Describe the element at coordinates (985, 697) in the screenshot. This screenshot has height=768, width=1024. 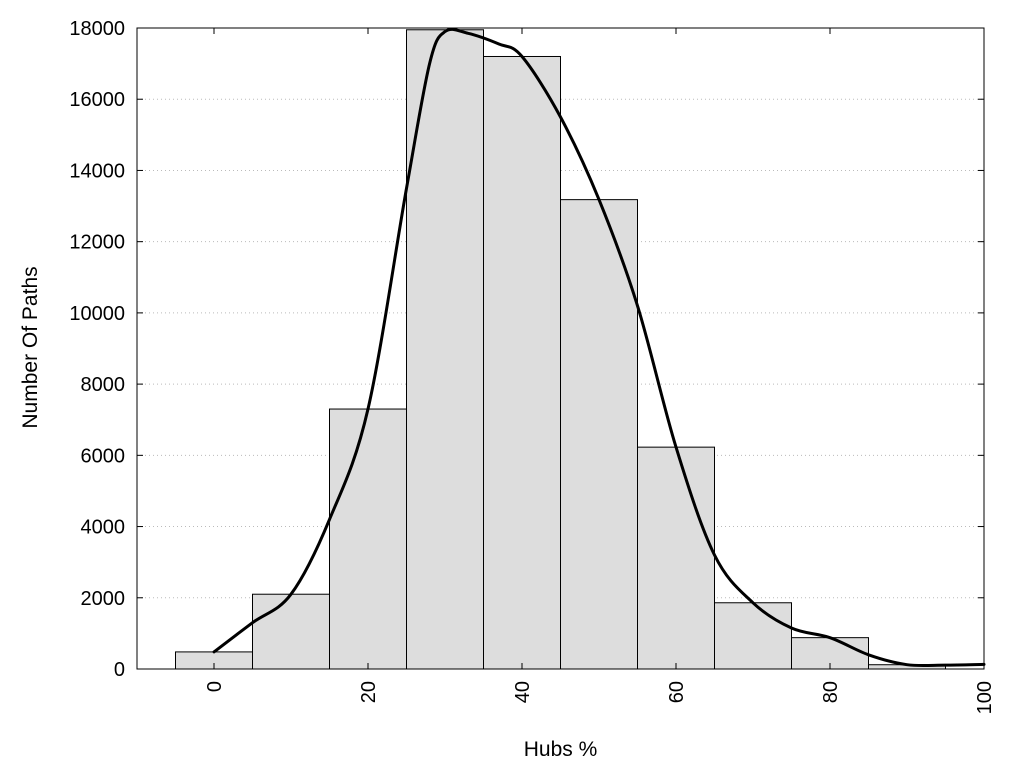
I see `x-tick-label: 100` at that location.